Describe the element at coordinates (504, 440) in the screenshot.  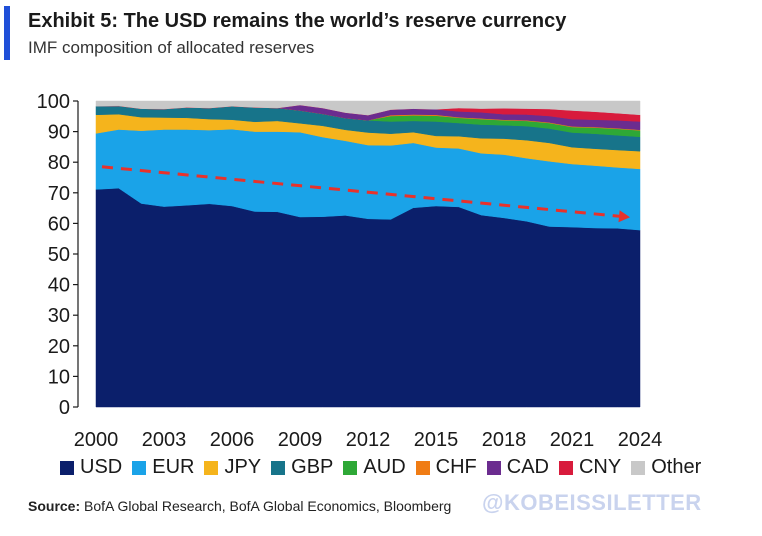
I see `x-tick-label: 2018` at that location.